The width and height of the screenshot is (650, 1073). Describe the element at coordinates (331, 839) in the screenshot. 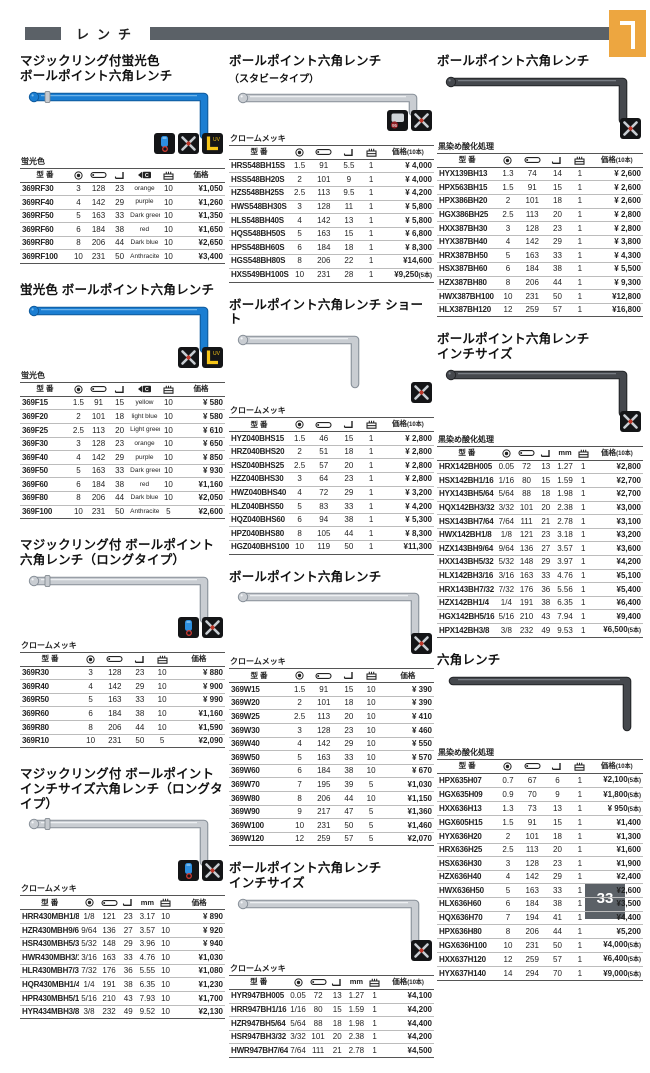

I see `table-row: 369W120 12 259 57 5 ¥2,070` at that location.